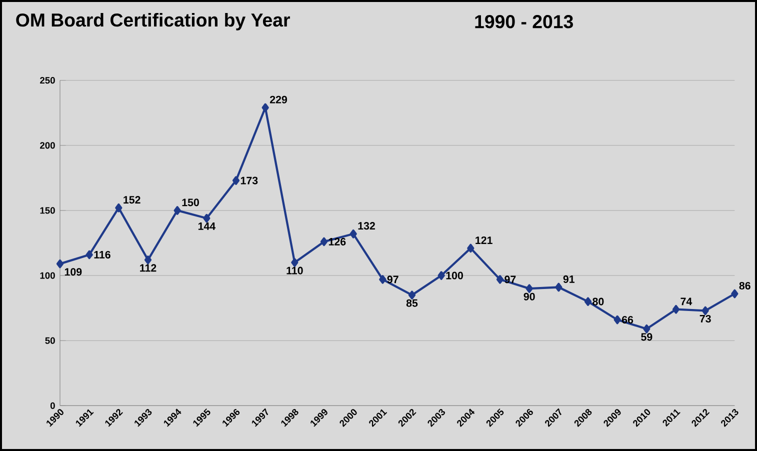 This screenshot has height=451, width=757. What do you see at coordinates (568, 279) in the screenshot?
I see `data-label: 91` at bounding box center [568, 279].